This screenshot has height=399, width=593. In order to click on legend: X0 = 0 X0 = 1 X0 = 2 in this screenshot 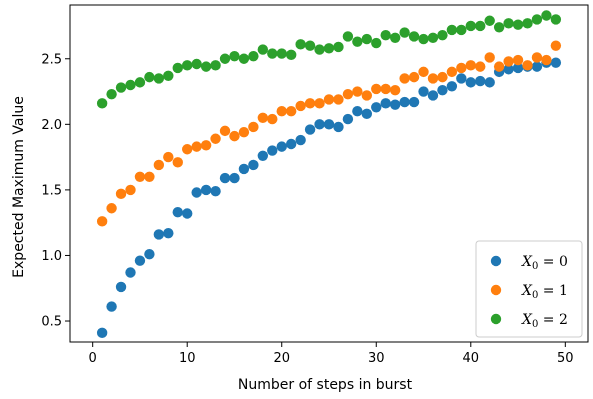, I will do `click(529, 289)`.